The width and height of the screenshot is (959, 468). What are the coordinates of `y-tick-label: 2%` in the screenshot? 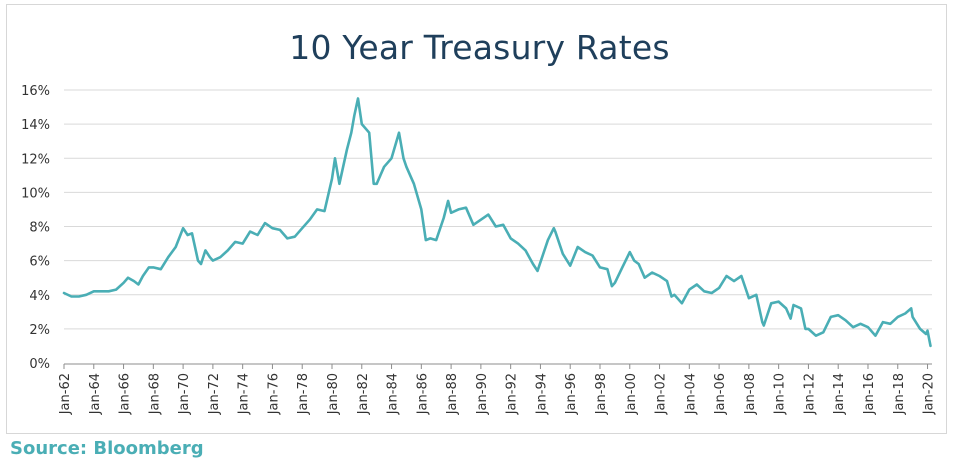 It's located at (39, 330).